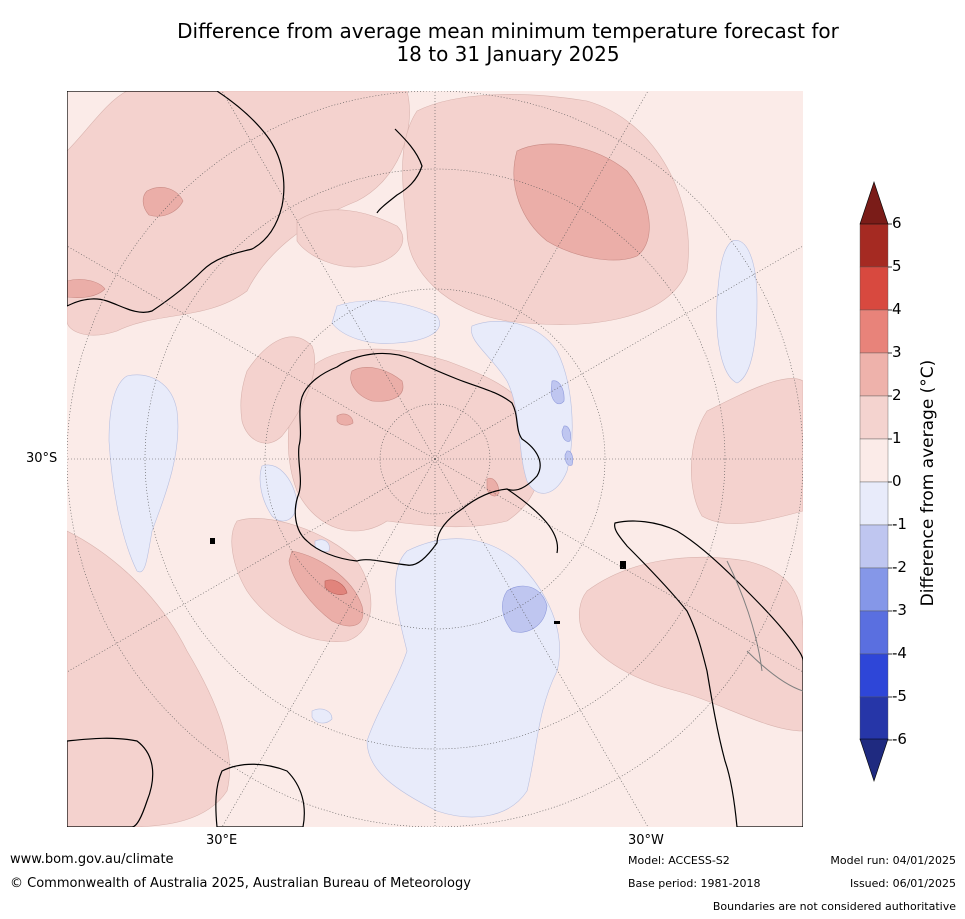  What do you see at coordinates (890, 482) in the screenshot?
I see `colorbar-tick-marks` at bounding box center [890, 482].